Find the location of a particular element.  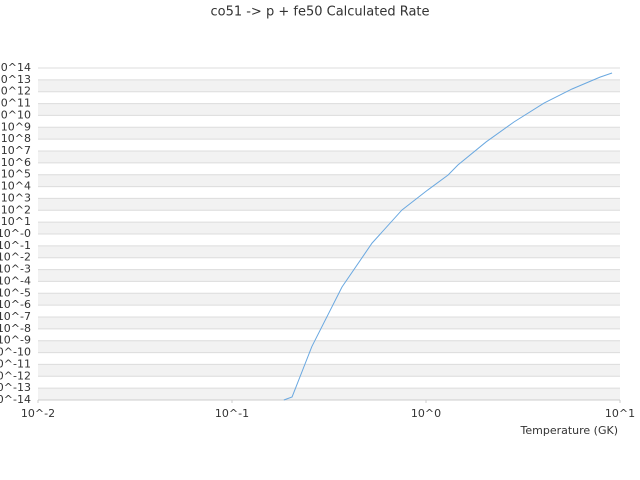

y-tick-label: 10^-5 is located at coordinates (15, 292).